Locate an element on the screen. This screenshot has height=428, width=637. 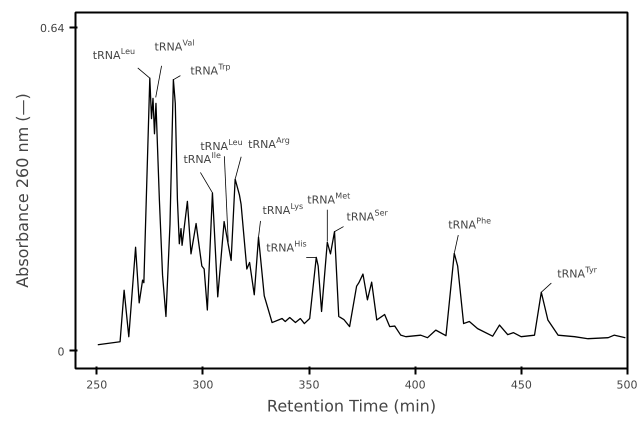
y-axis-title: Absorbance 260 nm (—) is located at coordinates (22, 190).